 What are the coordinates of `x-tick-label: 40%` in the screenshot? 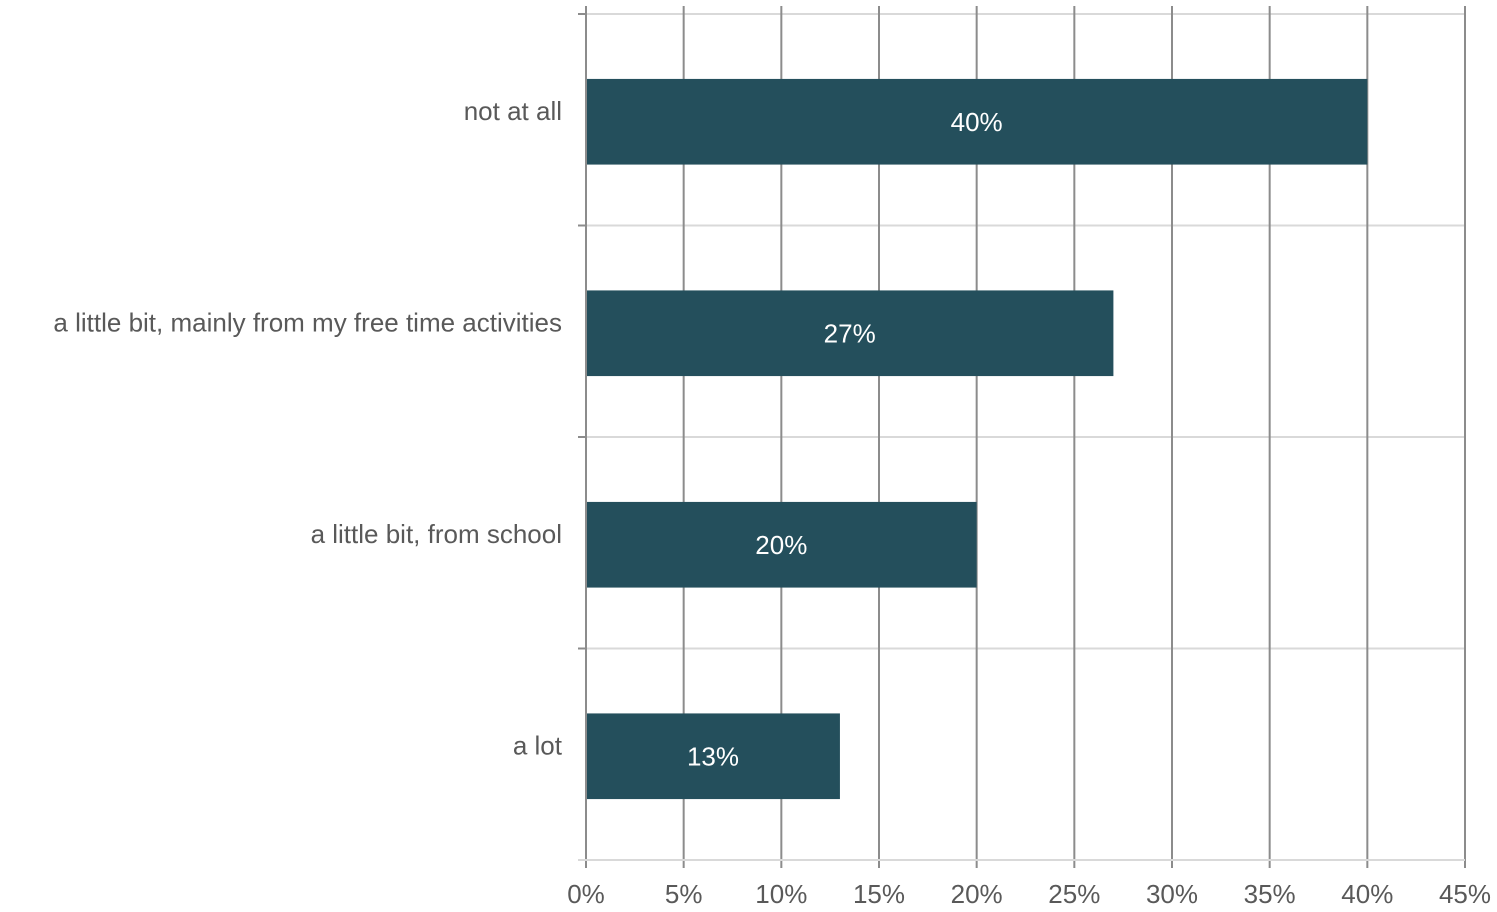 It's located at (1367, 894).